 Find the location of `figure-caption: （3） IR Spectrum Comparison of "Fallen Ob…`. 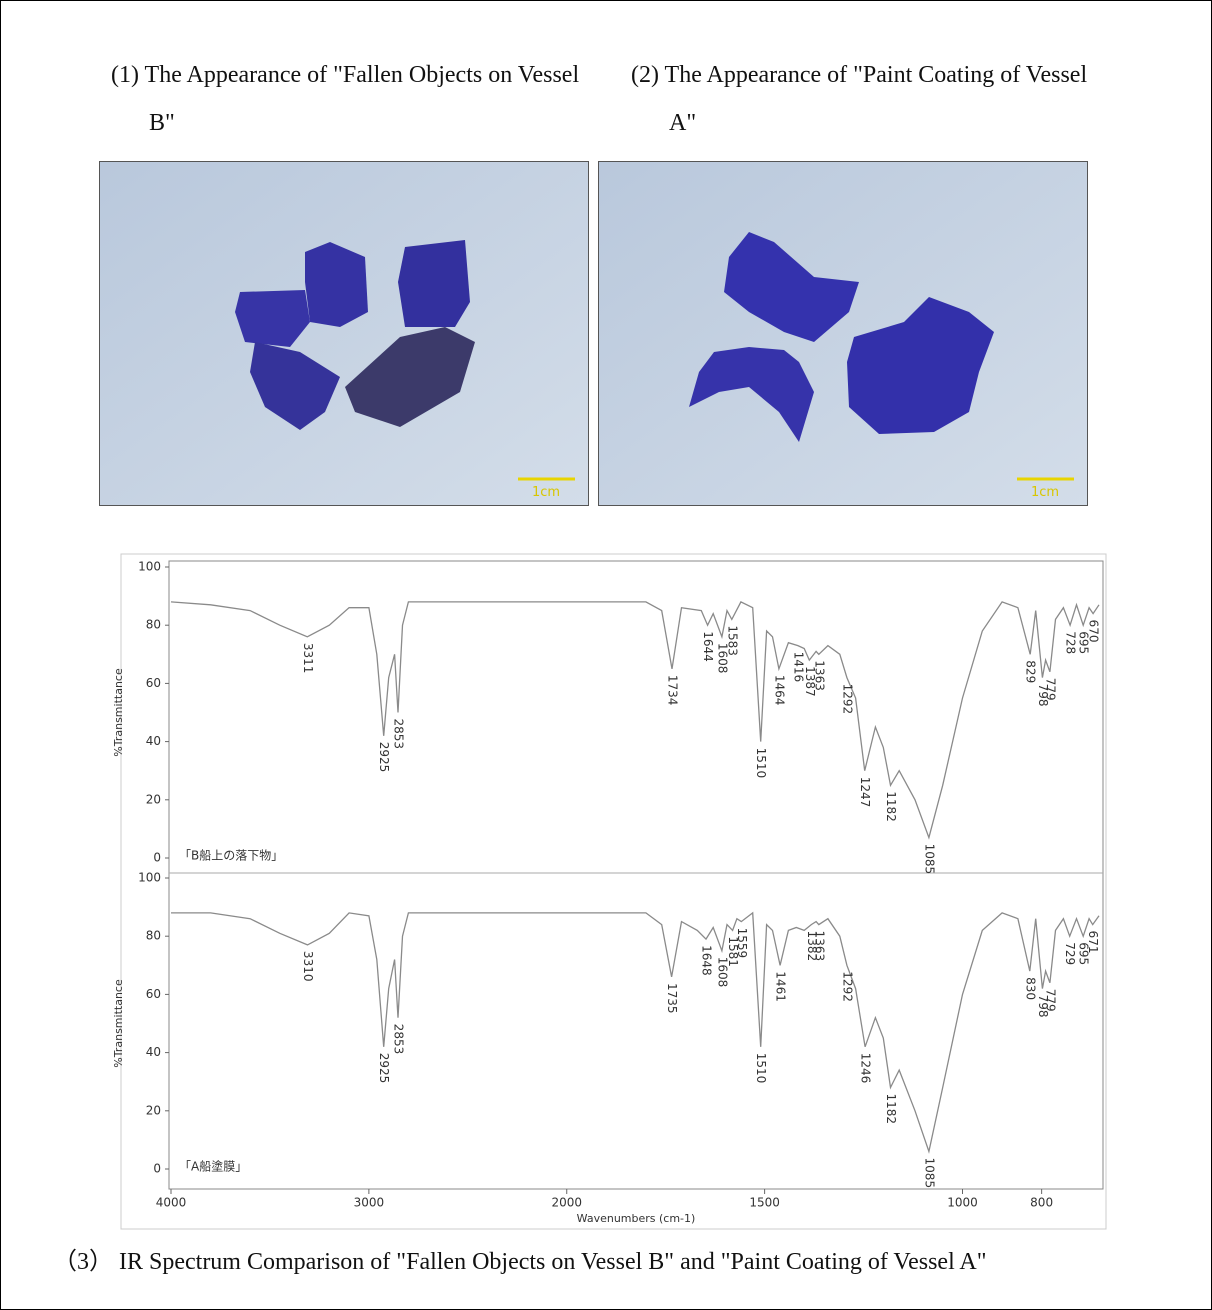

figure-caption: （3） IR Spectrum Comparison of "Fallen Ob… is located at coordinates (520, 1262).